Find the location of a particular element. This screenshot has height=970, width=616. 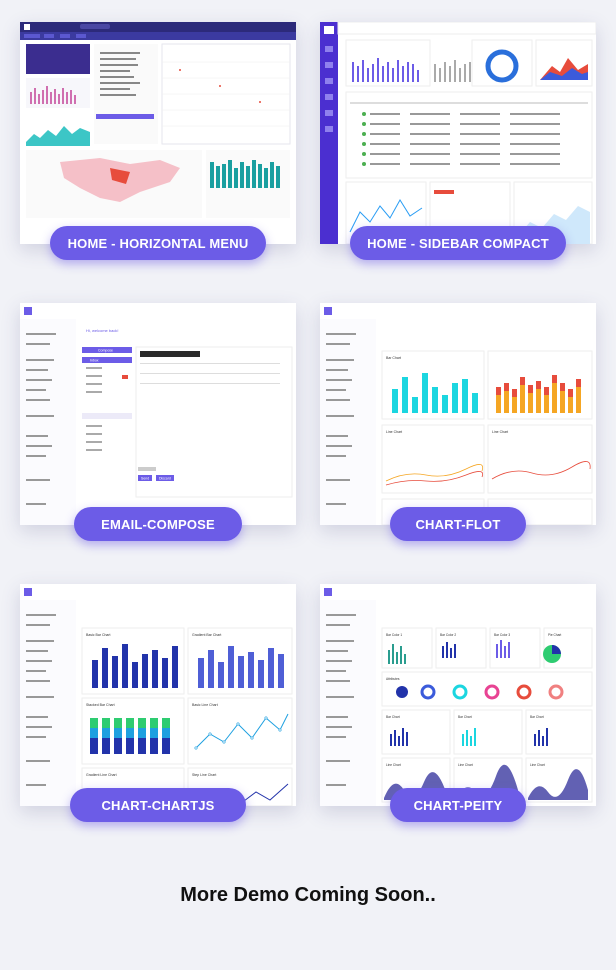

chart-flot-screenshot: Bar Chart Line Chart Line Chart is located at coordinates (458, 414).